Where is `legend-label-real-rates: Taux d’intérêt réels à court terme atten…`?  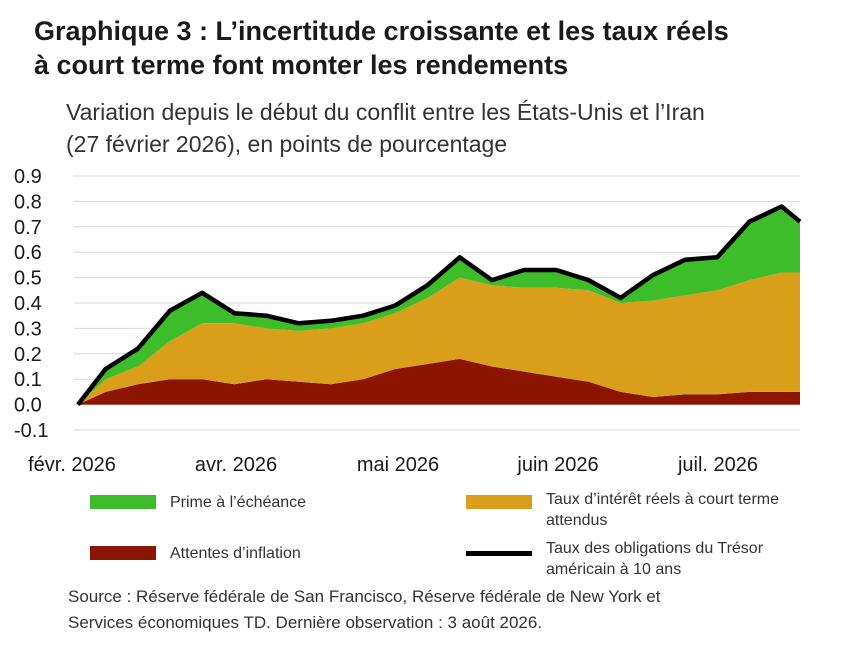 legend-label-real-rates: Taux d’intérêt réels à court terme atten… is located at coordinates (662, 510).